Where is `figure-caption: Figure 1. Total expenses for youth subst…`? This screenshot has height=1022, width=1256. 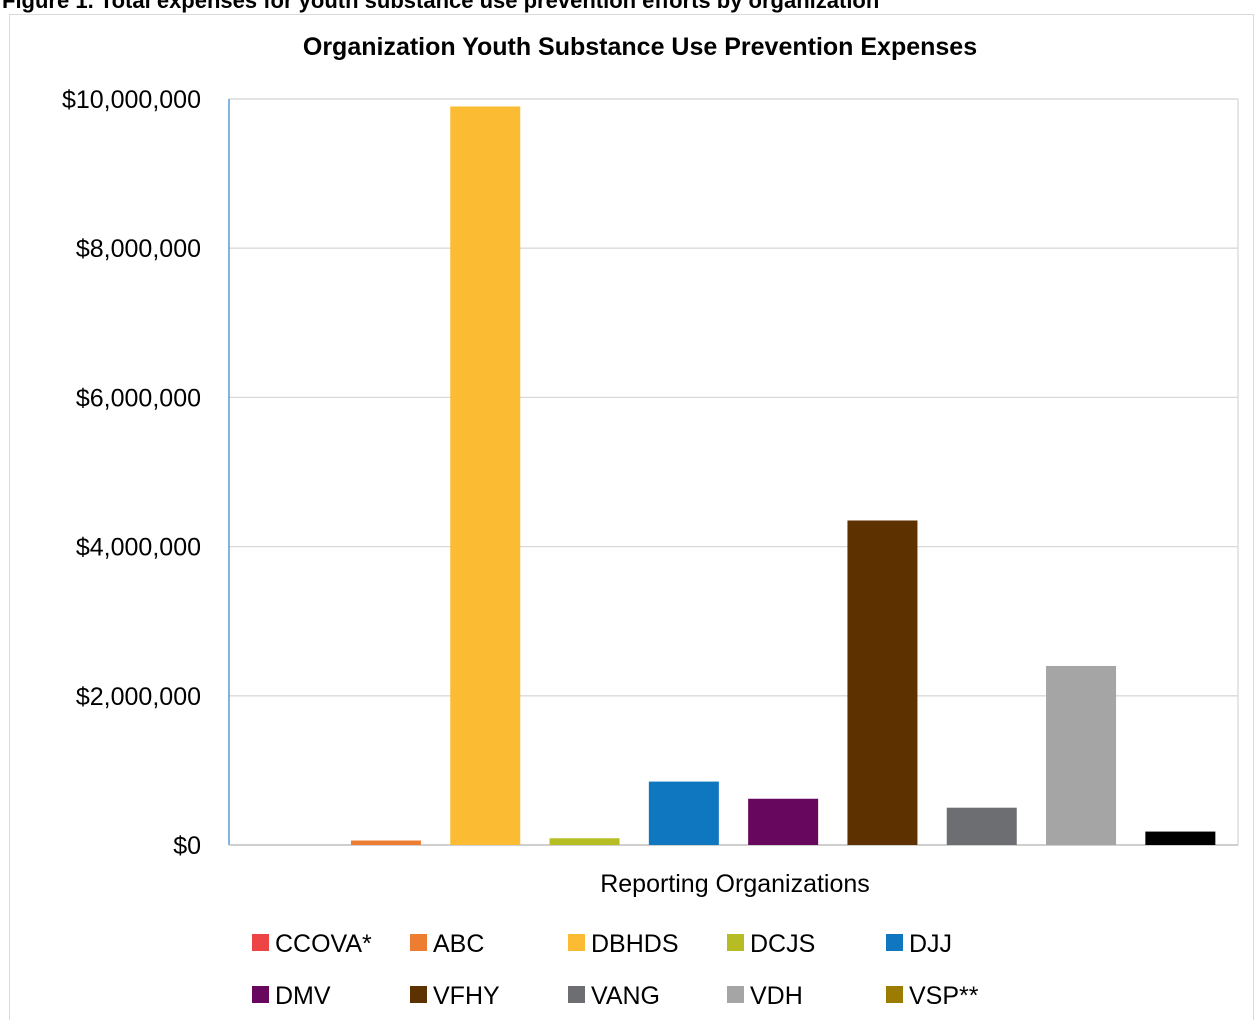 figure-caption: Figure 1. Total expenses for youth subst… is located at coordinates (441, 6).